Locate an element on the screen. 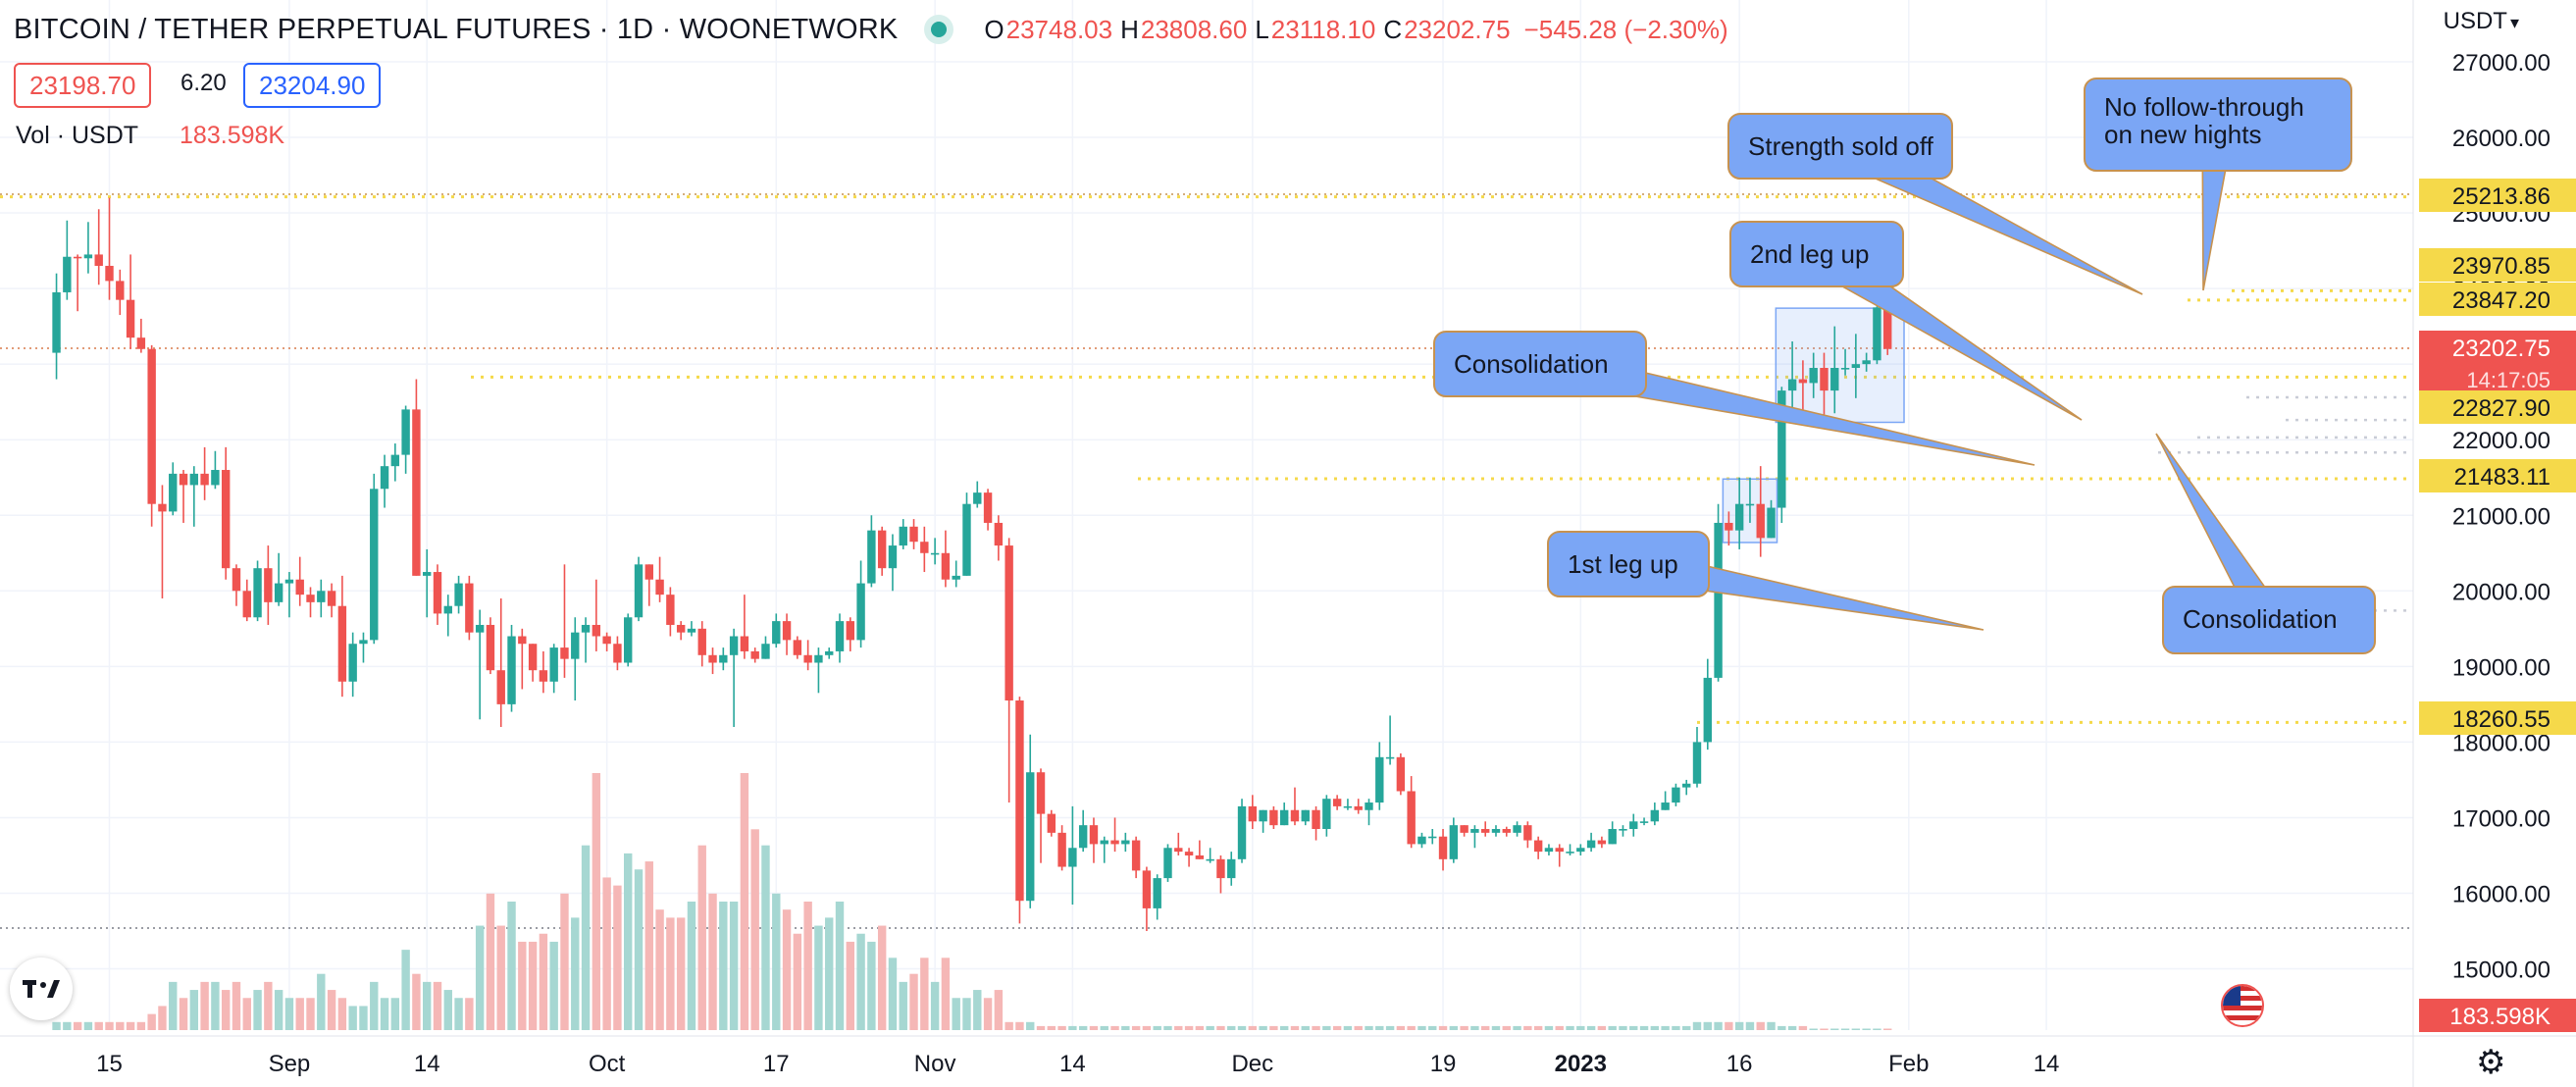 The image size is (2576, 1087). ohlc-close-label: C is located at coordinates (1393, 29).